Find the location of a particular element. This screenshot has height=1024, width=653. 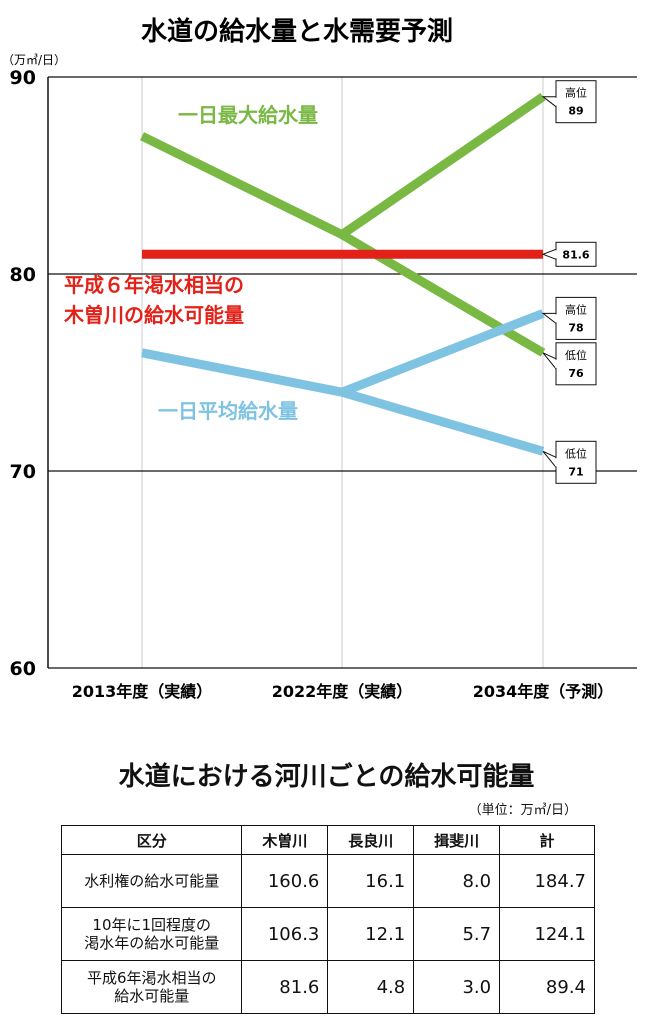

cell-ibi: 5.7 is located at coordinates (457, 934).